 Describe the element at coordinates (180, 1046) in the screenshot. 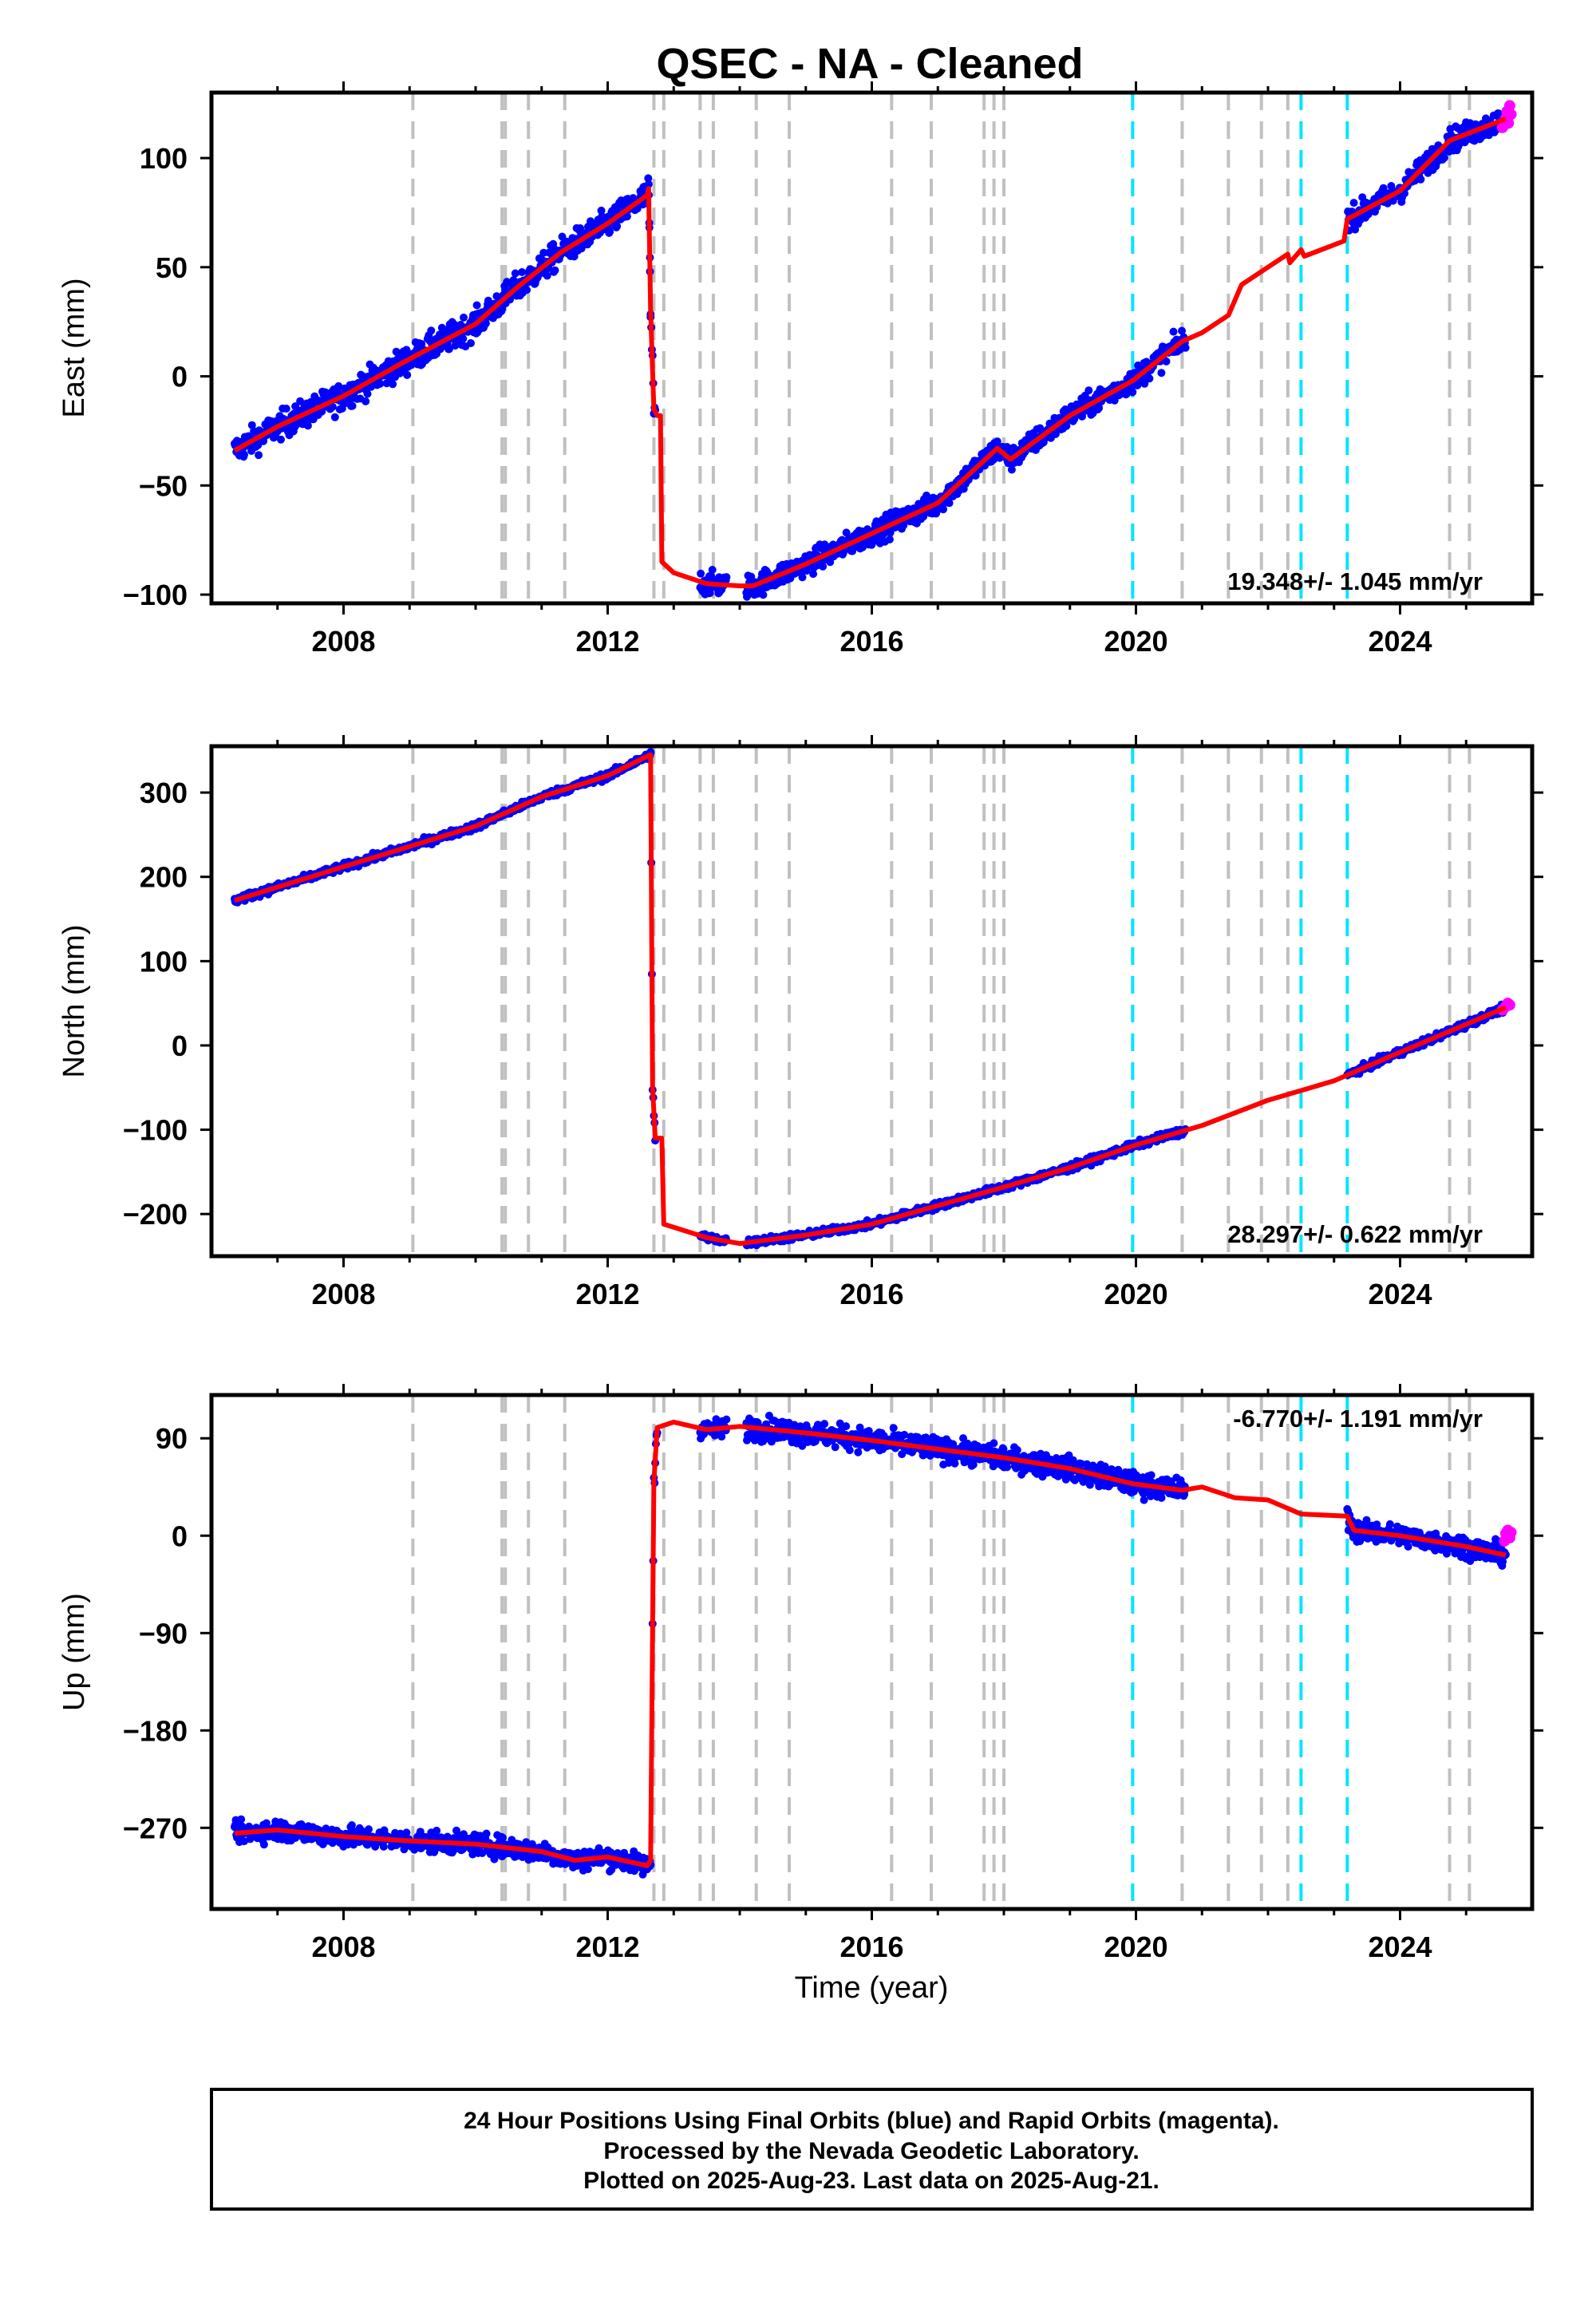

I see `north-y-tick-label: 0` at that location.